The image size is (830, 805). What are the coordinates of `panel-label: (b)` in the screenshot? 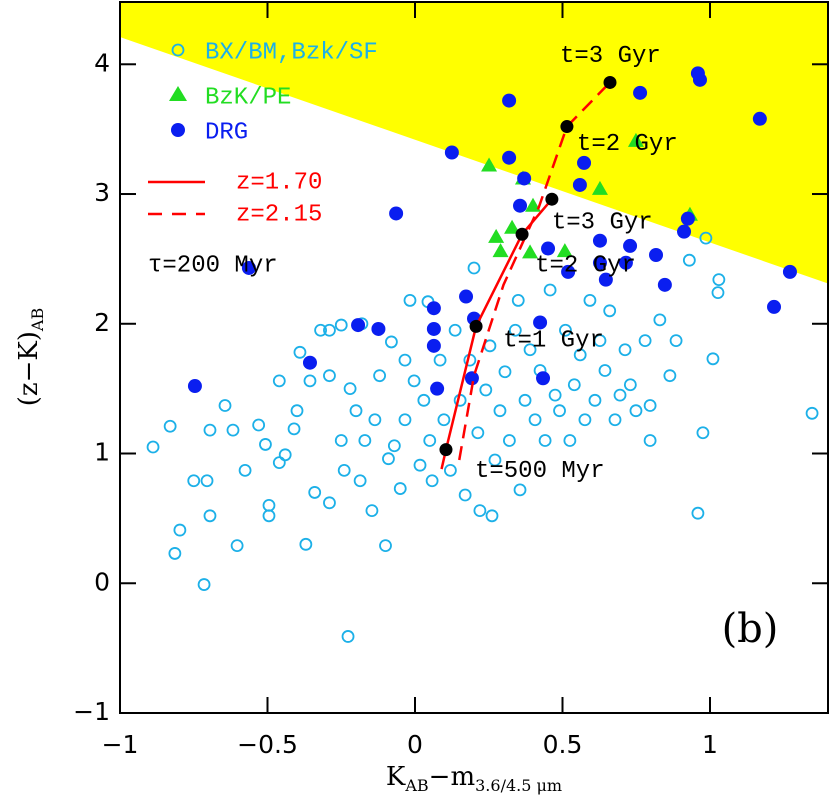 It's located at (750, 629).